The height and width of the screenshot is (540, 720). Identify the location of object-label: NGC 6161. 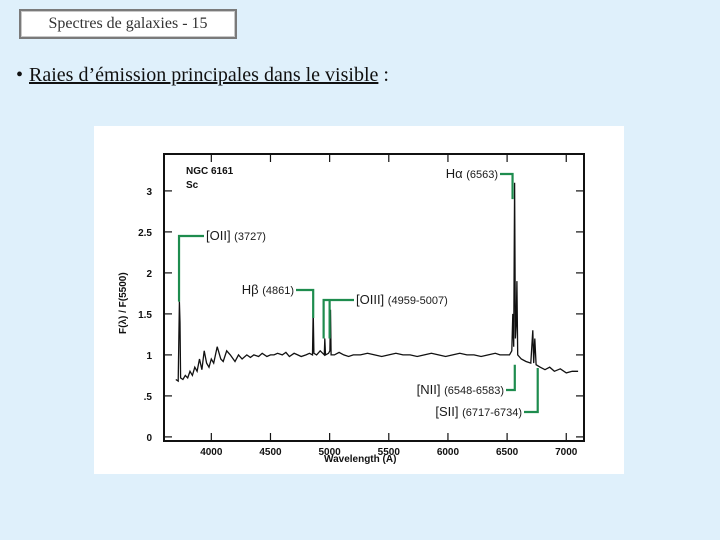
(210, 171).